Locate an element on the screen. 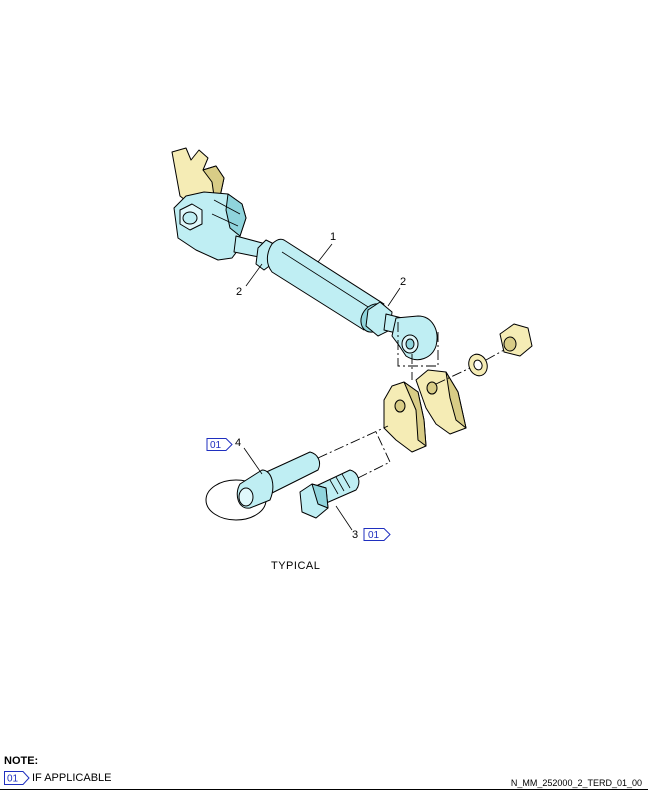 The image size is (648, 792). note-row: 01 IF APPLICABLE is located at coordinates (57, 778).